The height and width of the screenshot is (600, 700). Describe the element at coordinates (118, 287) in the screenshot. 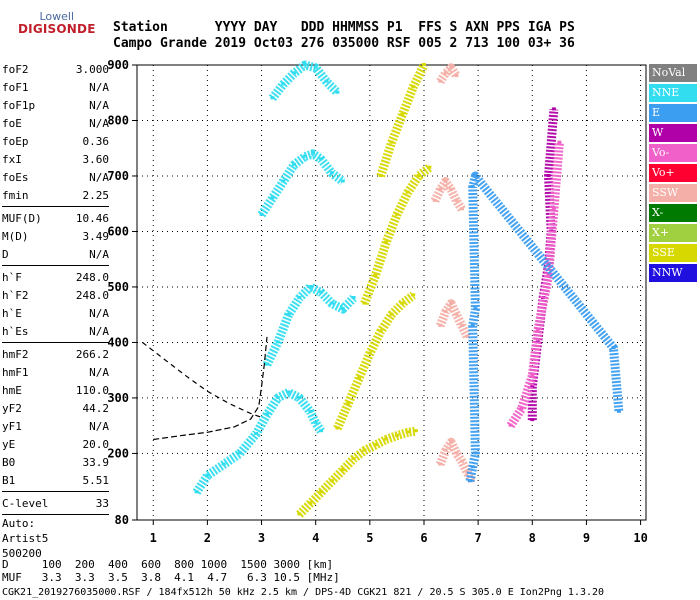

I see `y-tick-label: 500` at that location.